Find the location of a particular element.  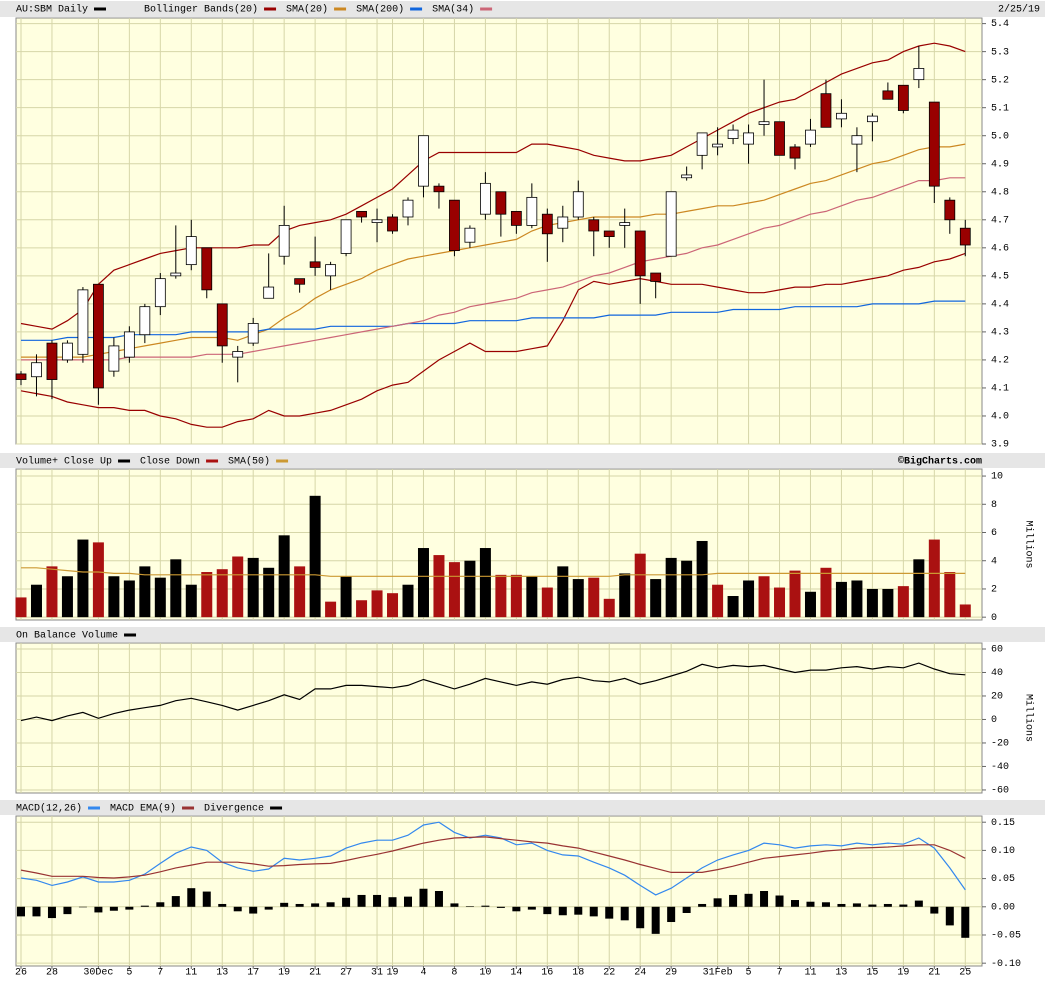

y-tick-label: -0.10 is located at coordinates (1006, 964).